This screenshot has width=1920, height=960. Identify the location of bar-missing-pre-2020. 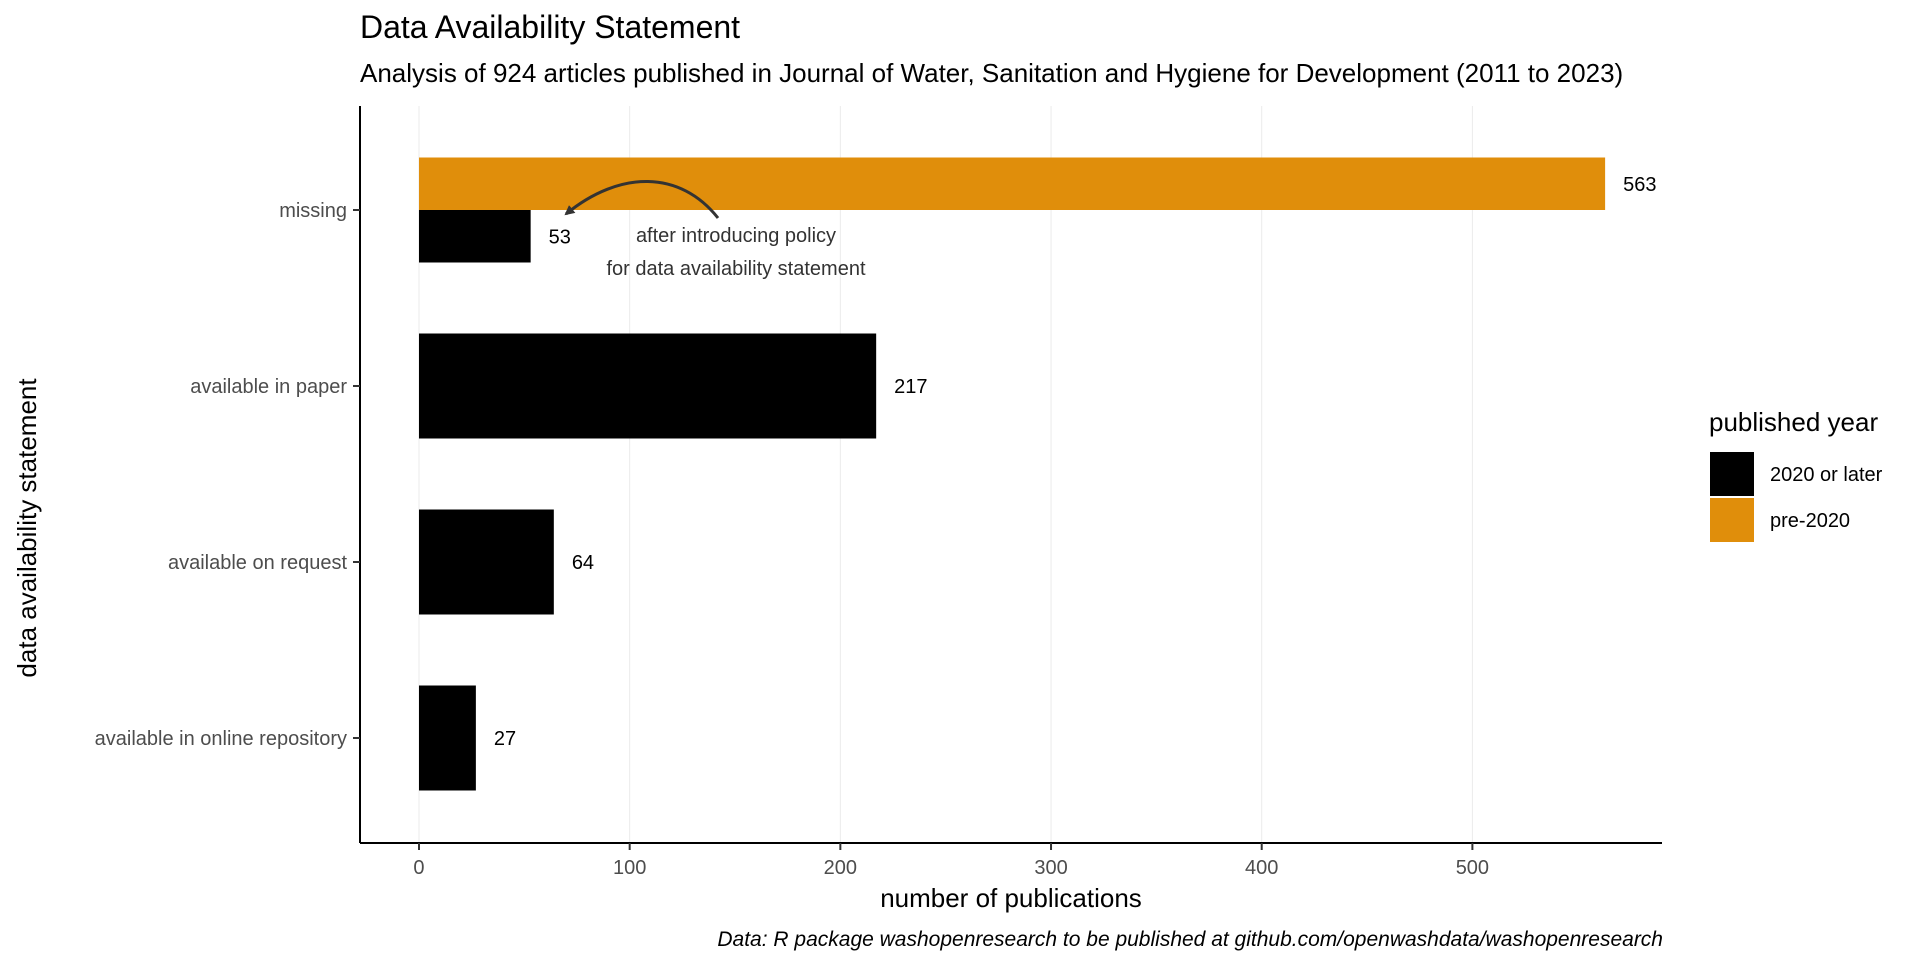
(1012, 183).